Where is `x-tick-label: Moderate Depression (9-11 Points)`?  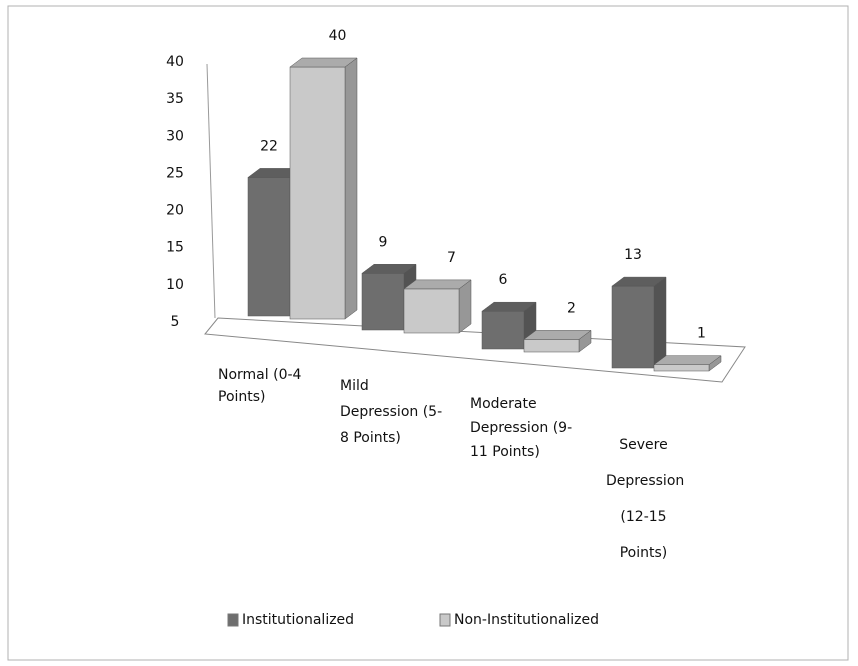 x-tick-label: Moderate Depression (9-11 Points) is located at coordinates (521, 428).